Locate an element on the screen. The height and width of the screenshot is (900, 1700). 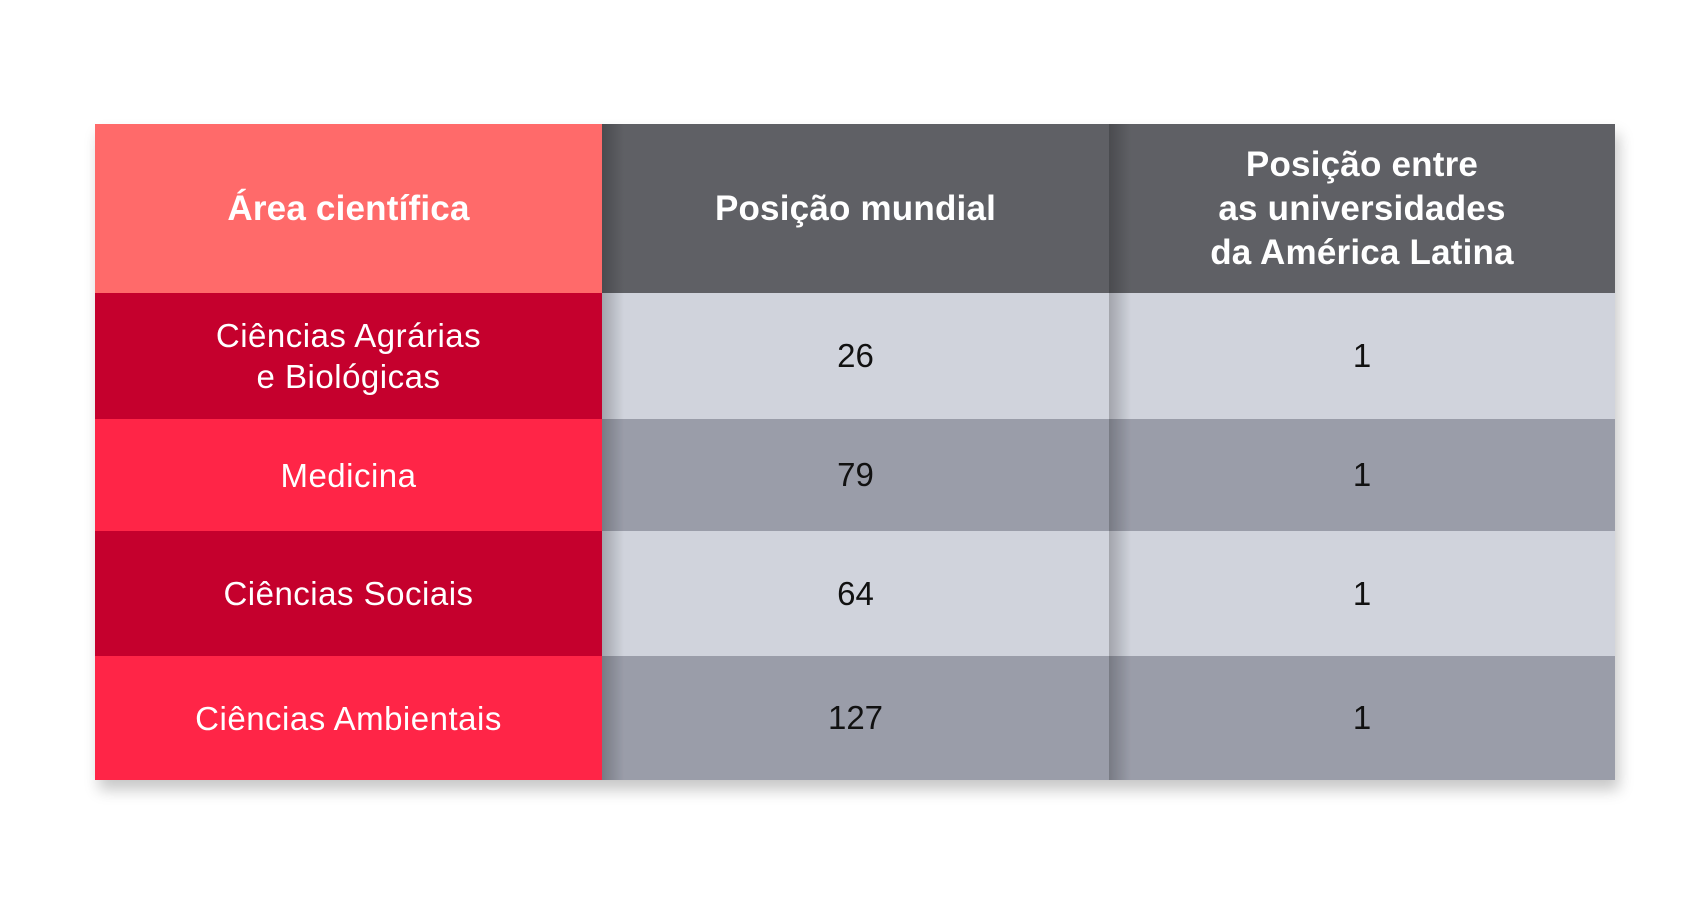
row-area-cell: Ciências Agrárias e Biológicas is located at coordinates (348, 356).